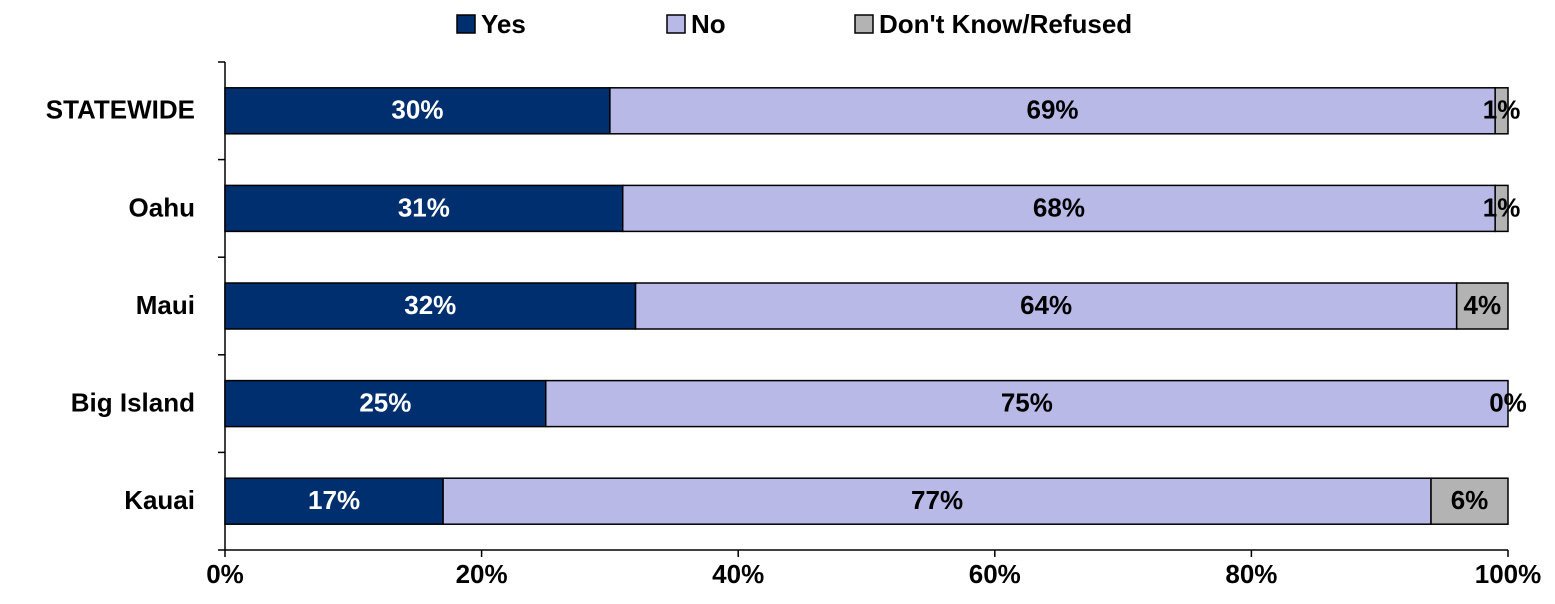  Describe the element at coordinates (794, 24) in the screenshot. I see `legend: Yes No Don't Know/Refused` at that location.